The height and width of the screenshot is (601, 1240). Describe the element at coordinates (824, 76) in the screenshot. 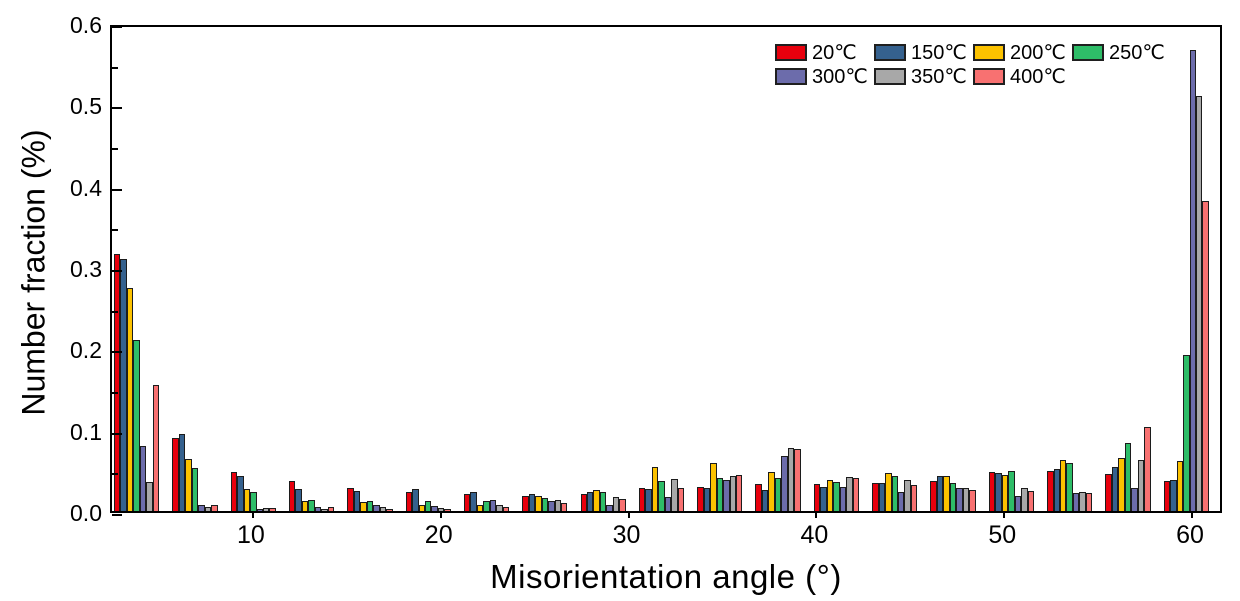

I see `legend-item: 300℃` at that location.